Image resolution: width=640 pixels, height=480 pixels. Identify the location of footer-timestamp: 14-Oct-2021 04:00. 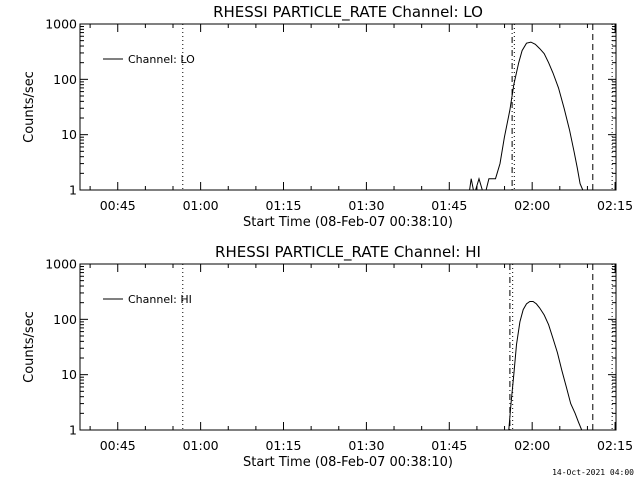
(593, 472).